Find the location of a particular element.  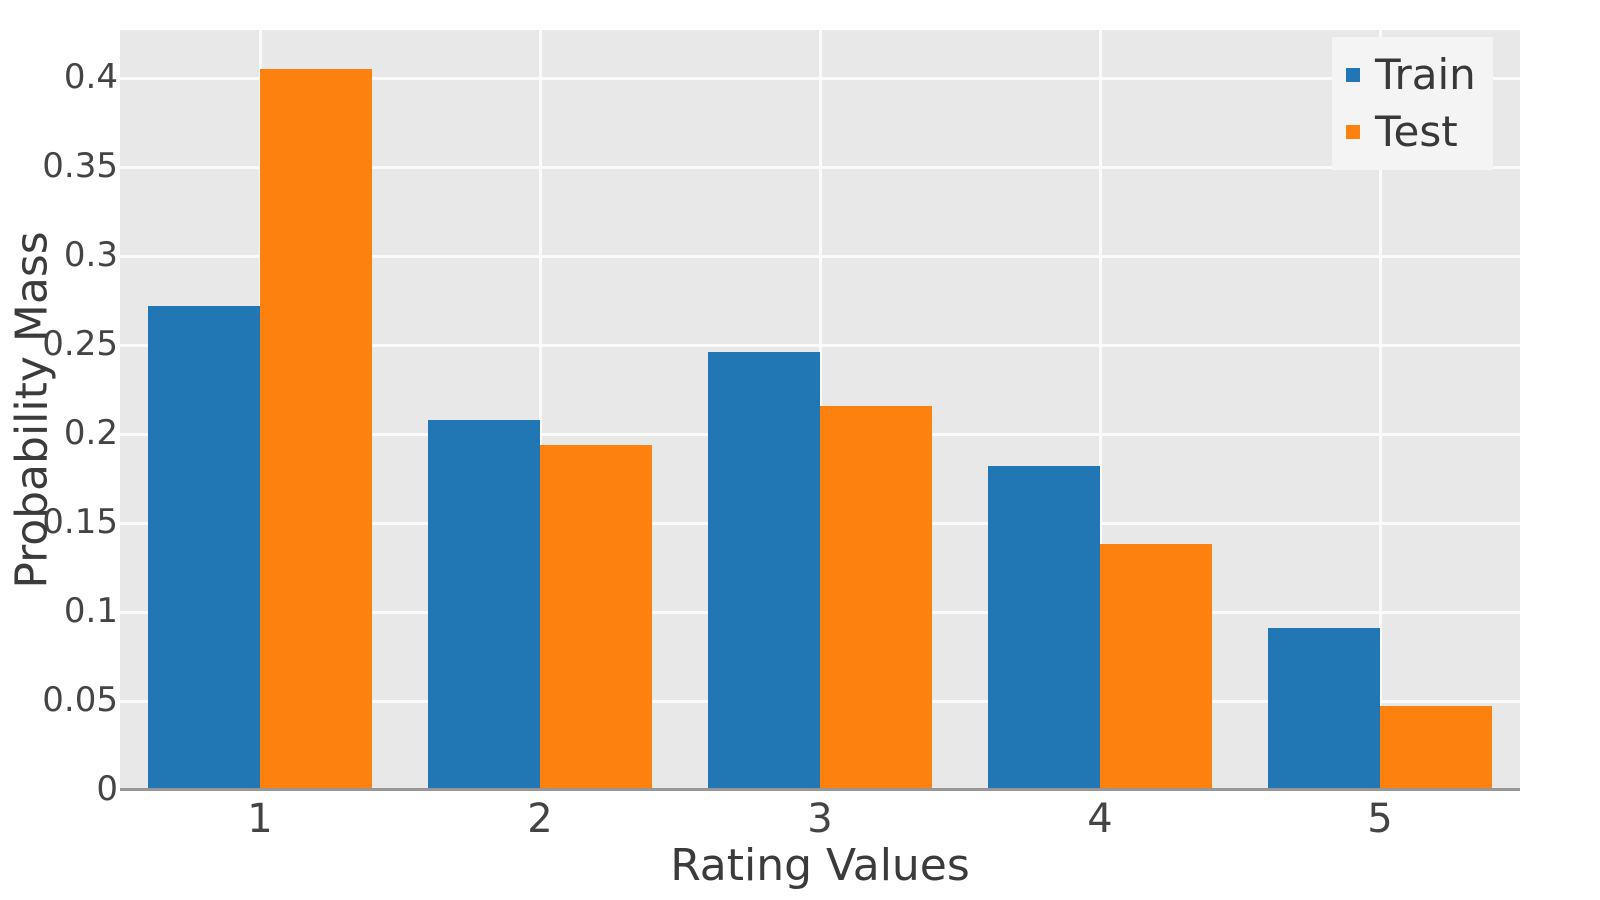

legend-item-train: Train is located at coordinates (1419, 75).